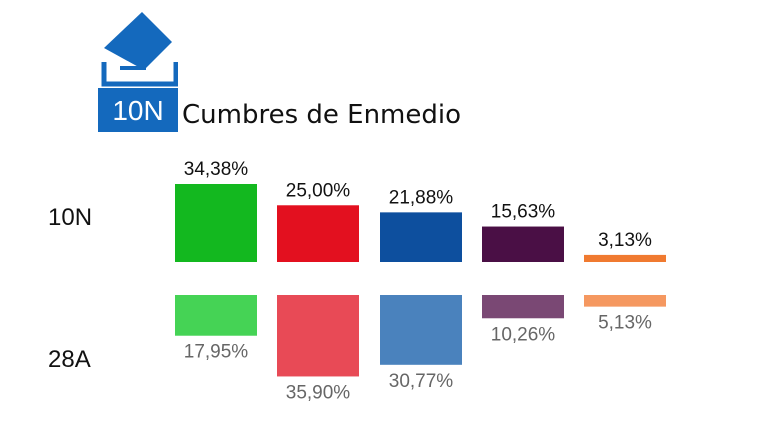 The image size is (758, 432). What do you see at coordinates (138, 72) in the screenshot?
I see `ballot-box-logo-icon: 10N` at bounding box center [138, 72].